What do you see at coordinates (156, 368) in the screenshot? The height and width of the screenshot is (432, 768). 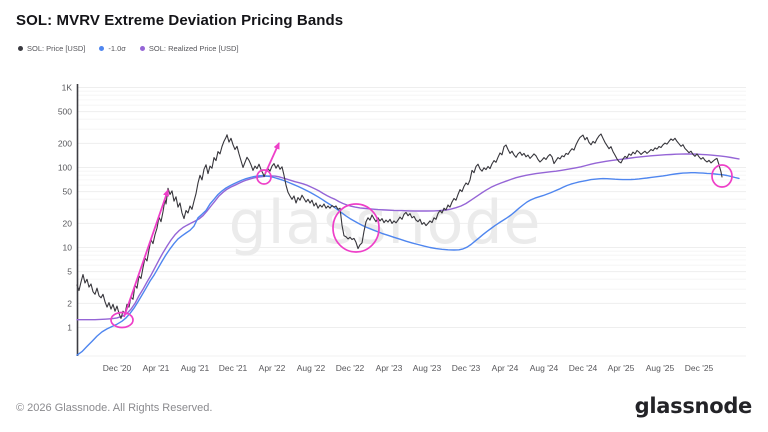 I see `x-axis-tick-label: Apr '21` at bounding box center [156, 368].